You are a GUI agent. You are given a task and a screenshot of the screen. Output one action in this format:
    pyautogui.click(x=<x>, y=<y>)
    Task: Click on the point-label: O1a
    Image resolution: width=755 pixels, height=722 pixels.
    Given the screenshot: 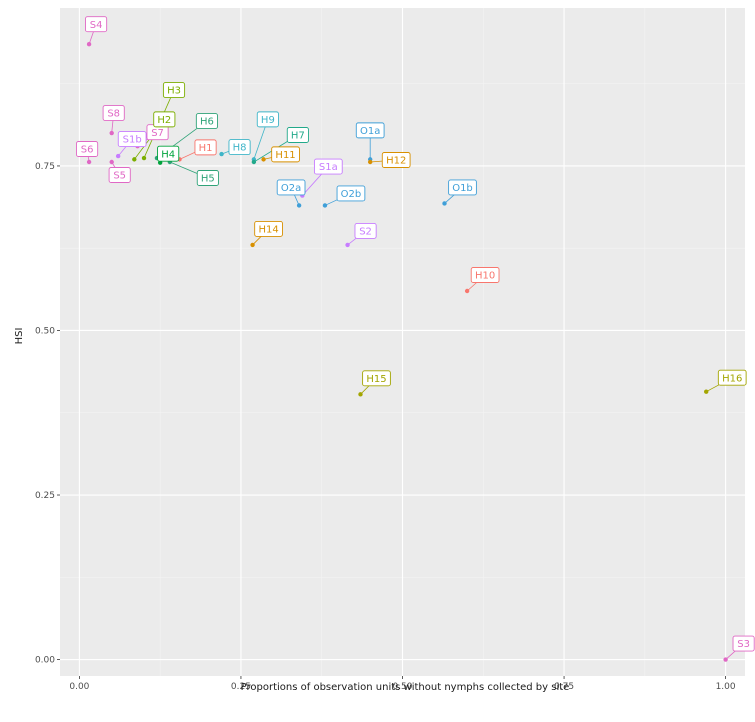 What is the action you would take?
    pyautogui.click(x=370, y=131)
    